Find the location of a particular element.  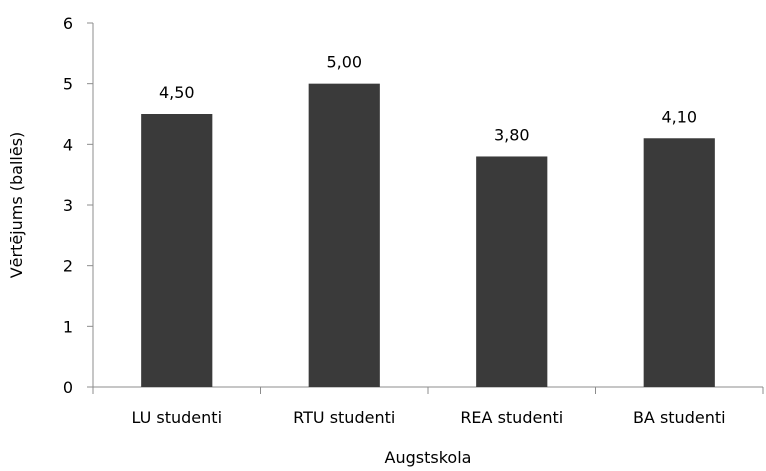

y-tick-label: 3 is located at coordinates (68, 205).